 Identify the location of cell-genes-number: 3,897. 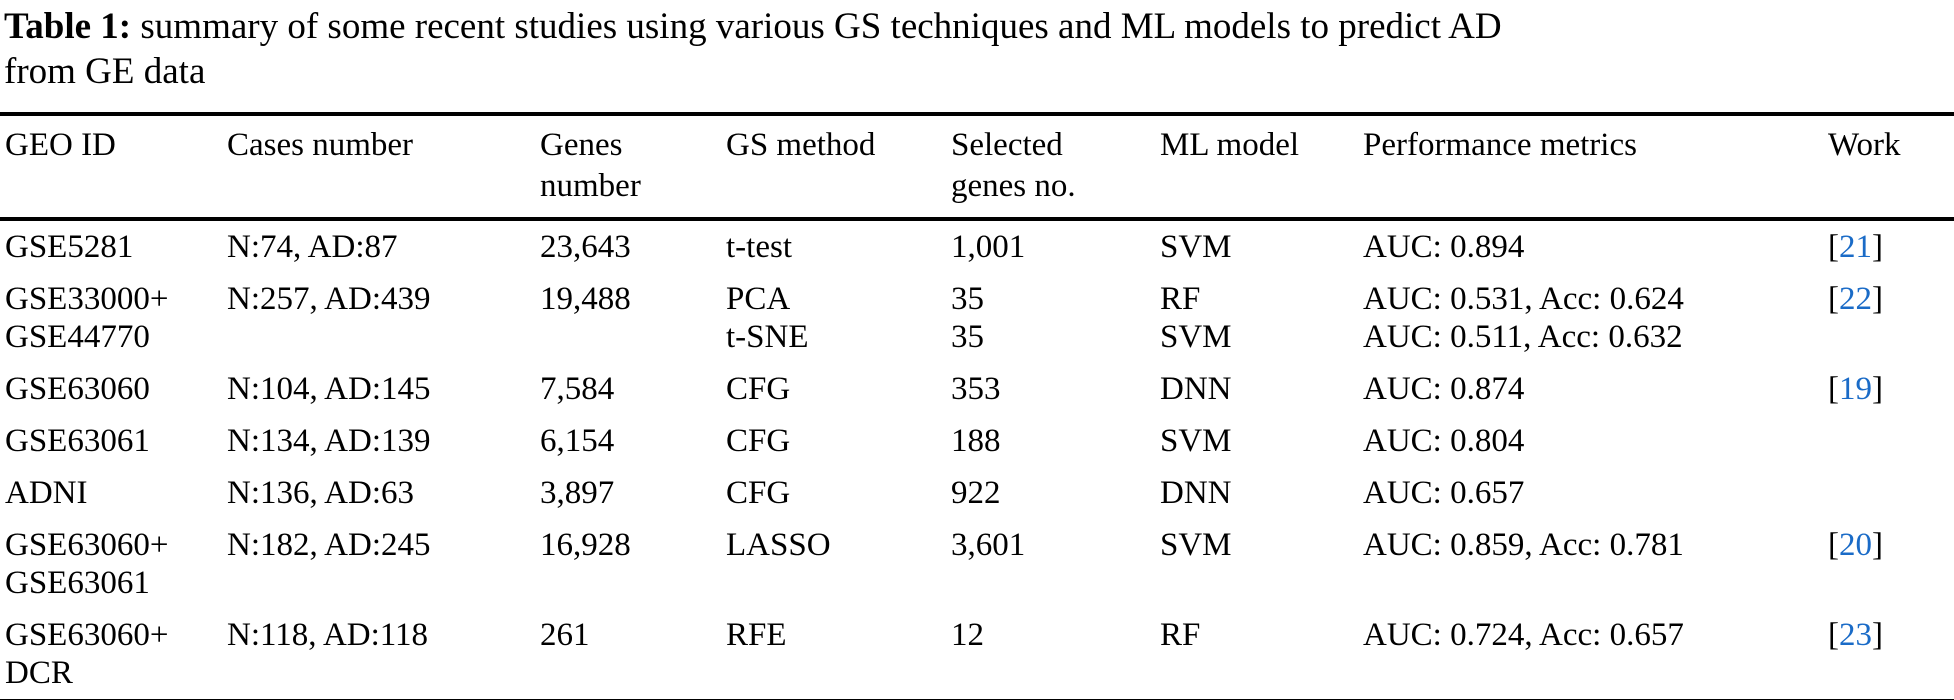
(577, 493).